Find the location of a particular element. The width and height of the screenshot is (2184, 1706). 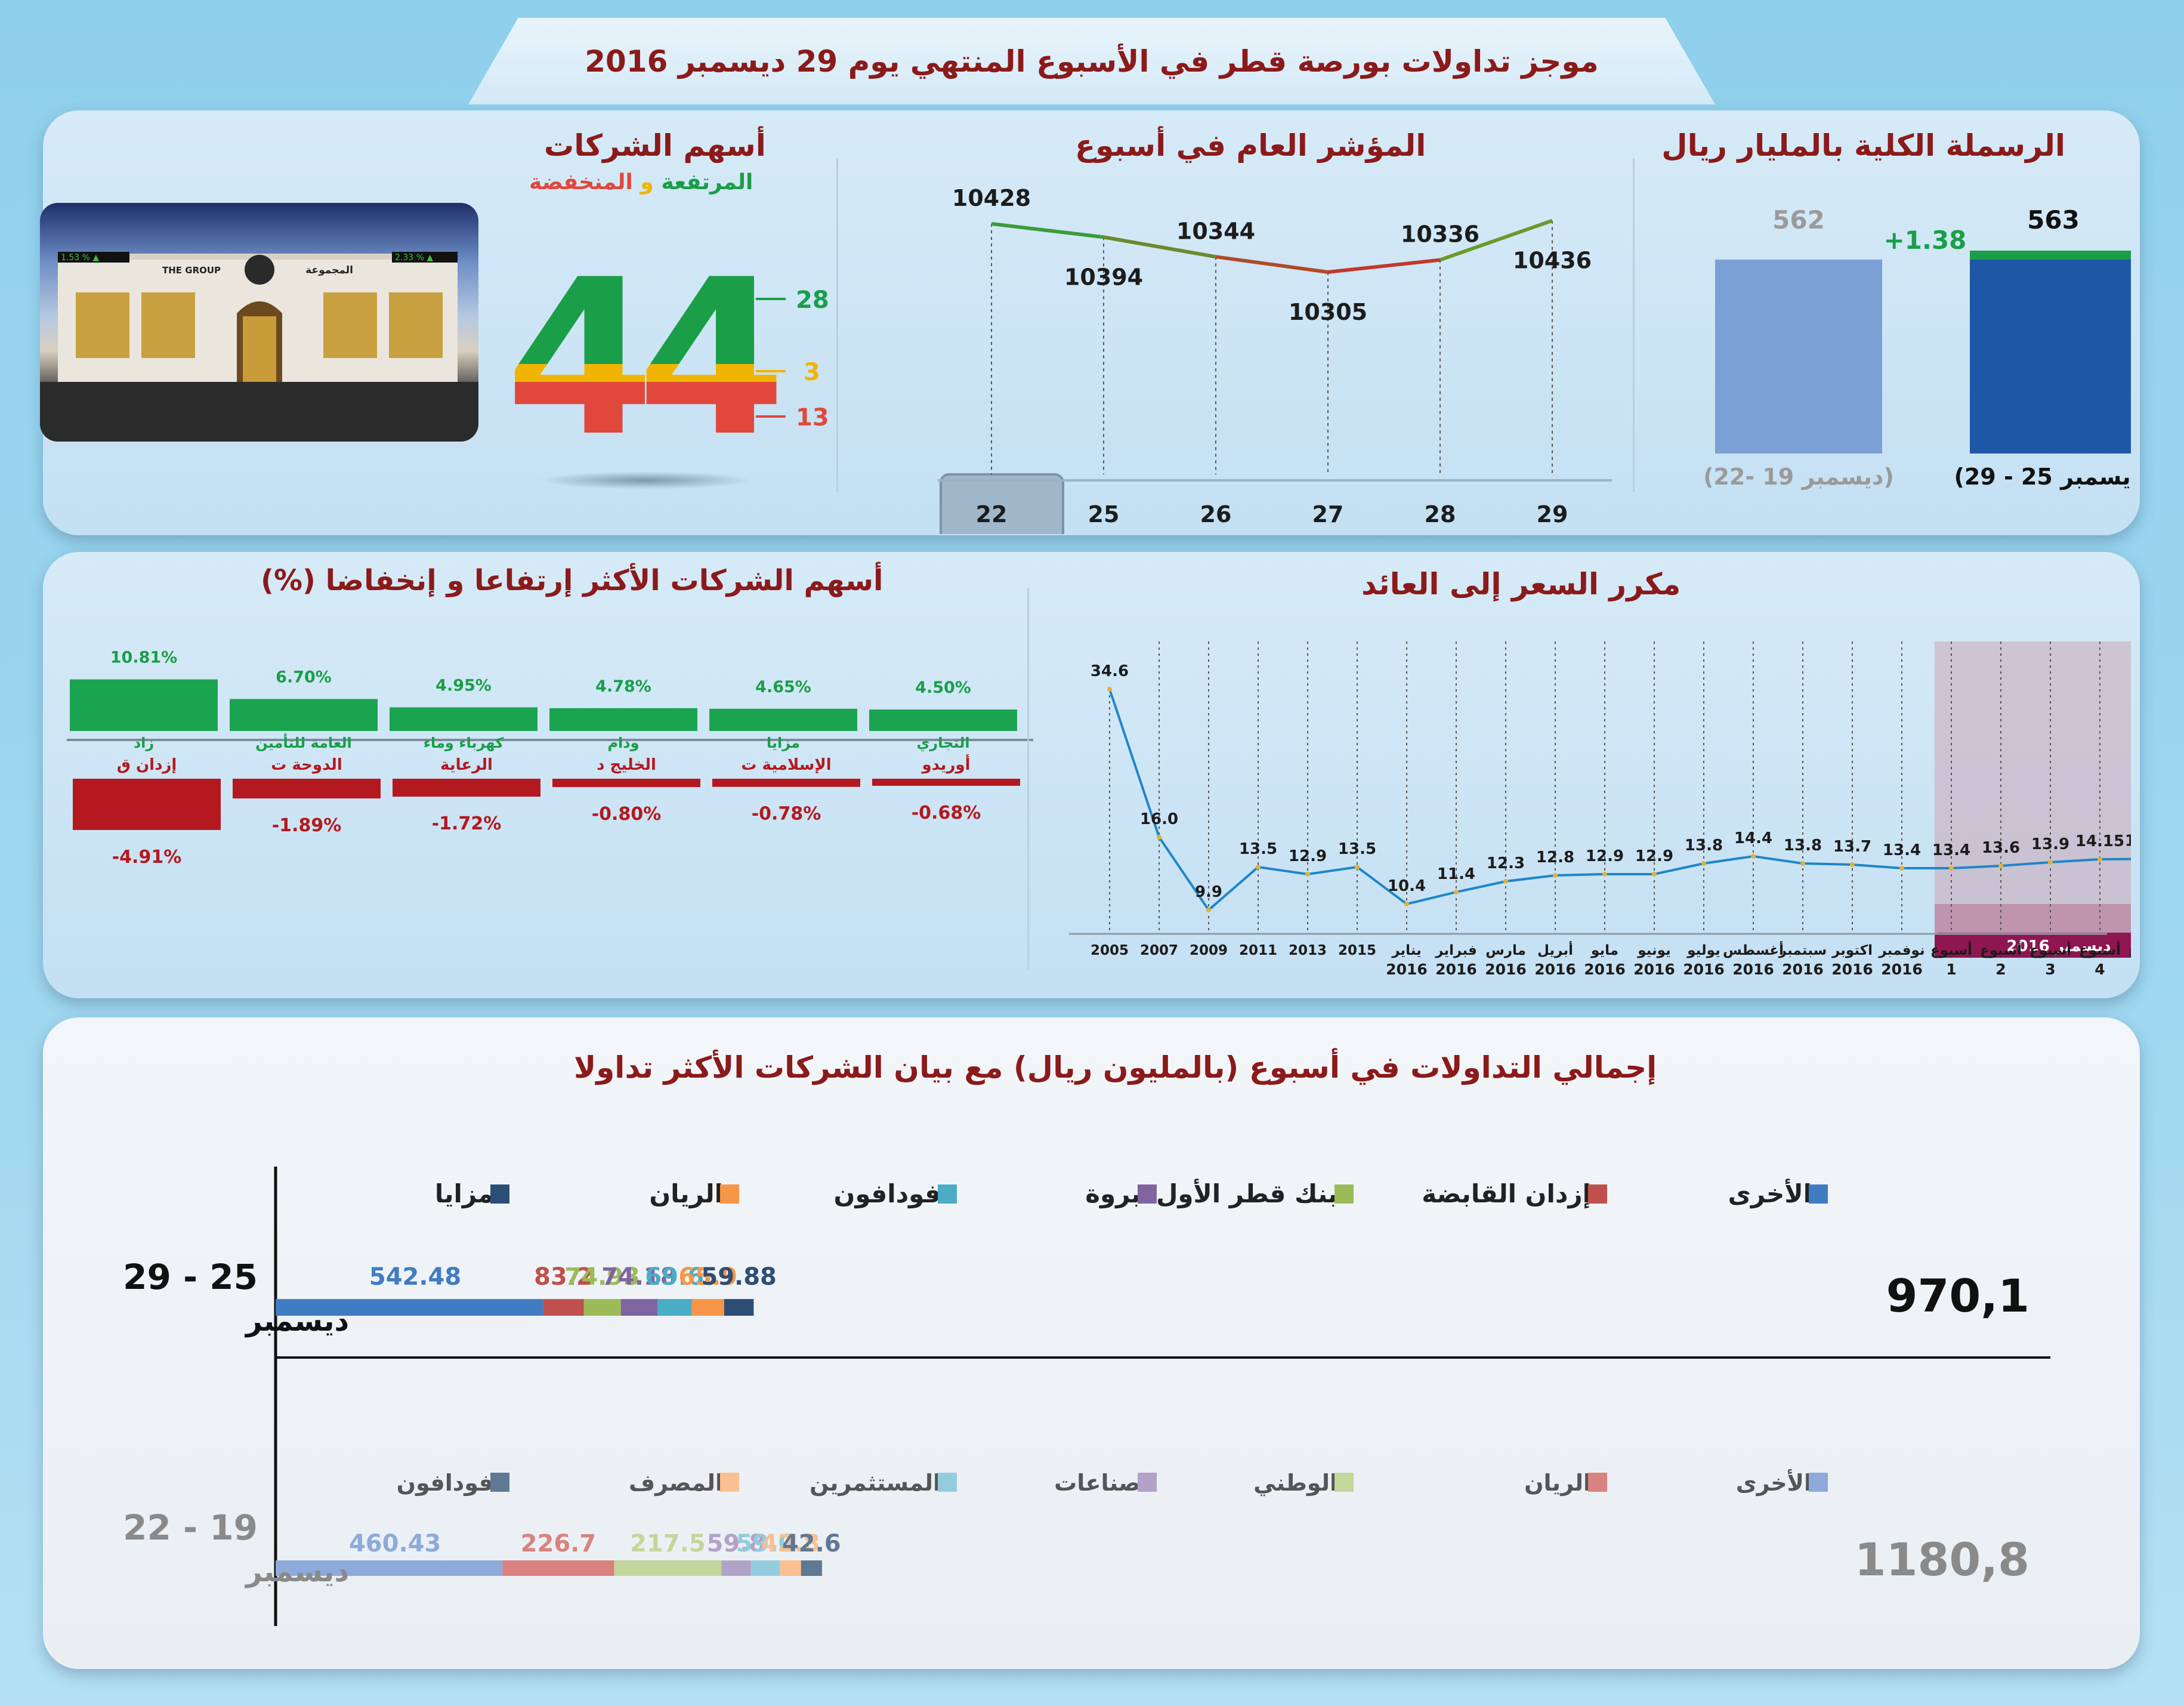

gainer-name-label: التجاري is located at coordinates (942, 743).